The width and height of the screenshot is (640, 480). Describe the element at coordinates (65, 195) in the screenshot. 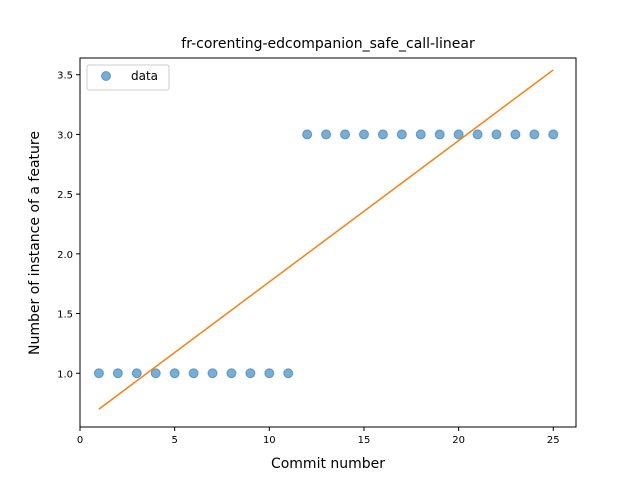

I see `y-tick-label: 2.5` at that location.